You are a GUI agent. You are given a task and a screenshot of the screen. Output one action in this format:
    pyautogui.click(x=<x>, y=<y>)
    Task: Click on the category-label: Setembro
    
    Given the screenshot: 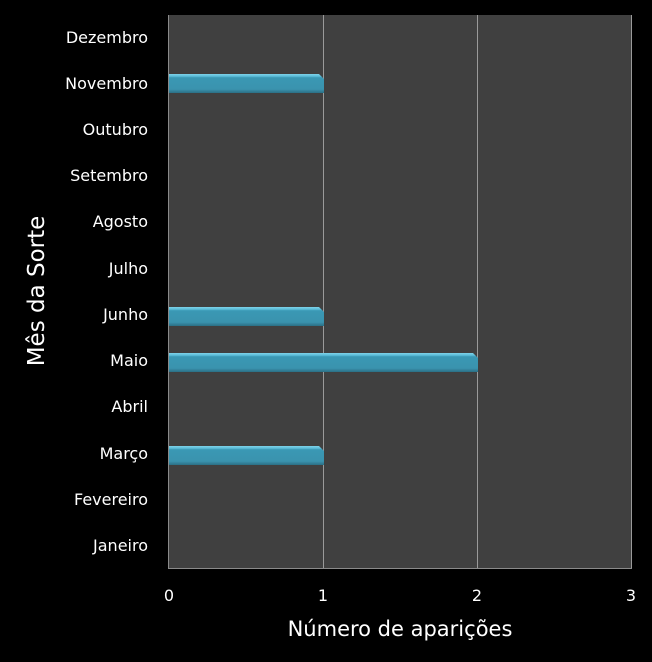 What is the action you would take?
    pyautogui.click(x=109, y=175)
    